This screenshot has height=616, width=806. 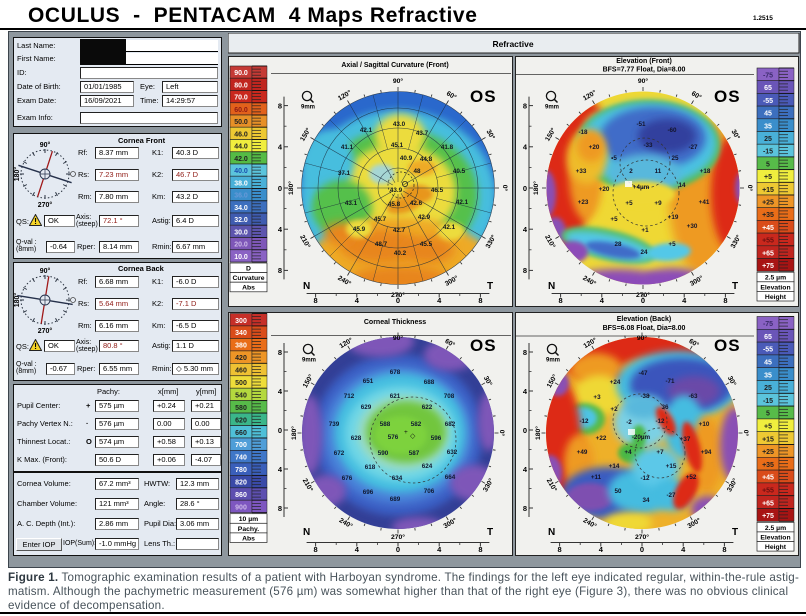 I want to click on svg-text: 696, so click(x=368, y=492).